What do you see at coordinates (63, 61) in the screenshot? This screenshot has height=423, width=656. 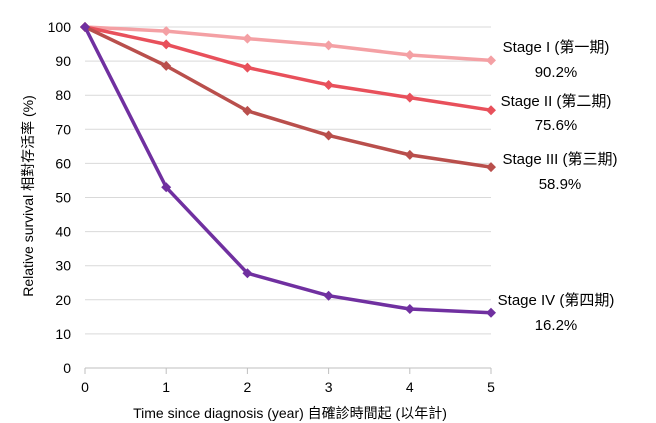 I see `y-tick-label: 90` at bounding box center [63, 61].